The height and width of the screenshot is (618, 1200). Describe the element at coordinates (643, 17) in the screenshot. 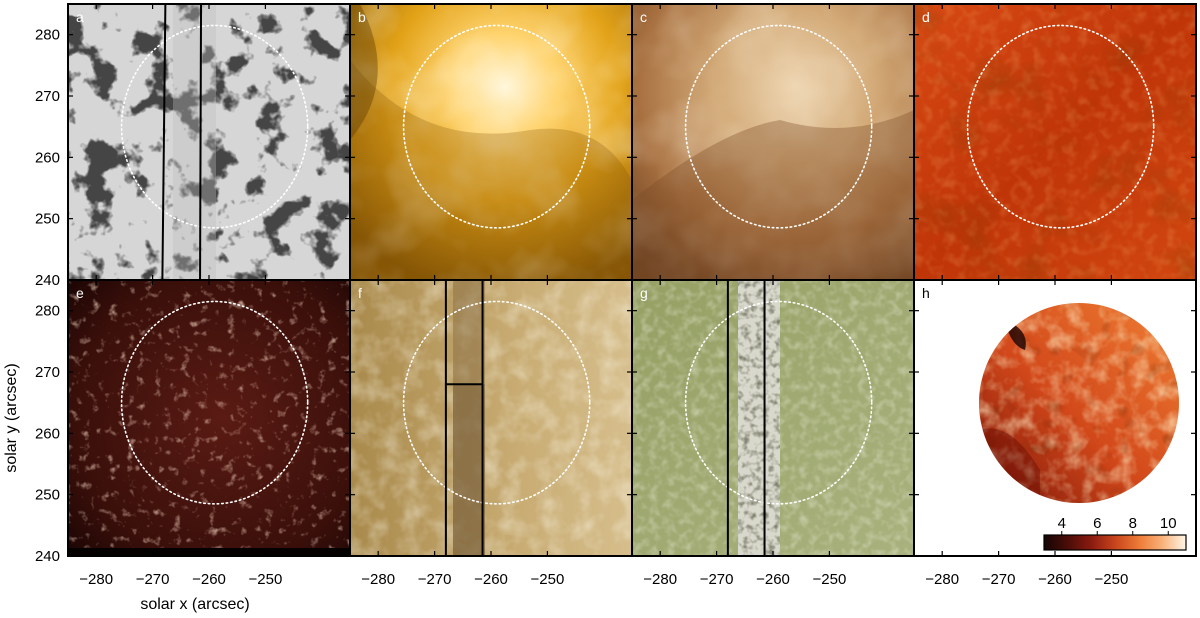

I see `panel-label-c: c` at that location.